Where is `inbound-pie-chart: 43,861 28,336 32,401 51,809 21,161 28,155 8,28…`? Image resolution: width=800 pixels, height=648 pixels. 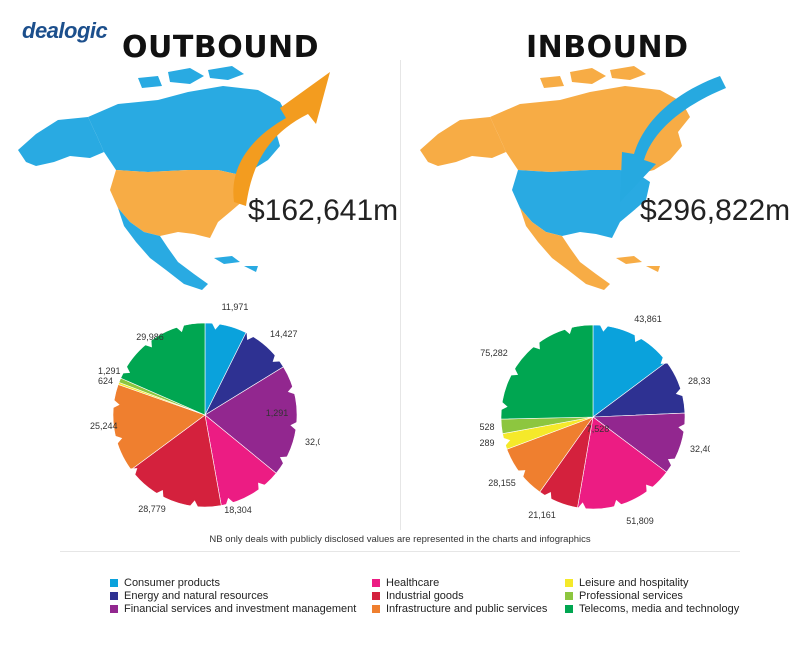 inbound-pie-chart: 43,861 28,336 32,401 51,809 21,161 28,155 8,28… is located at coordinates (595, 420).